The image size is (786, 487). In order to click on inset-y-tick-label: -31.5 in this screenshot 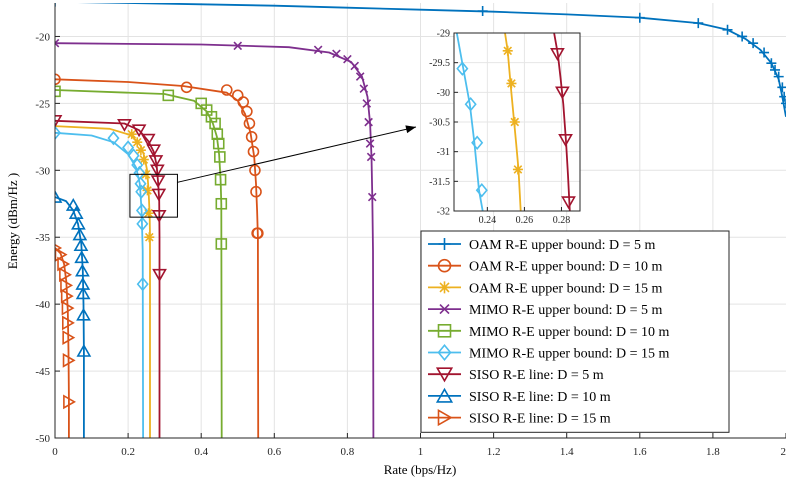, I will do `click(439, 182)`.